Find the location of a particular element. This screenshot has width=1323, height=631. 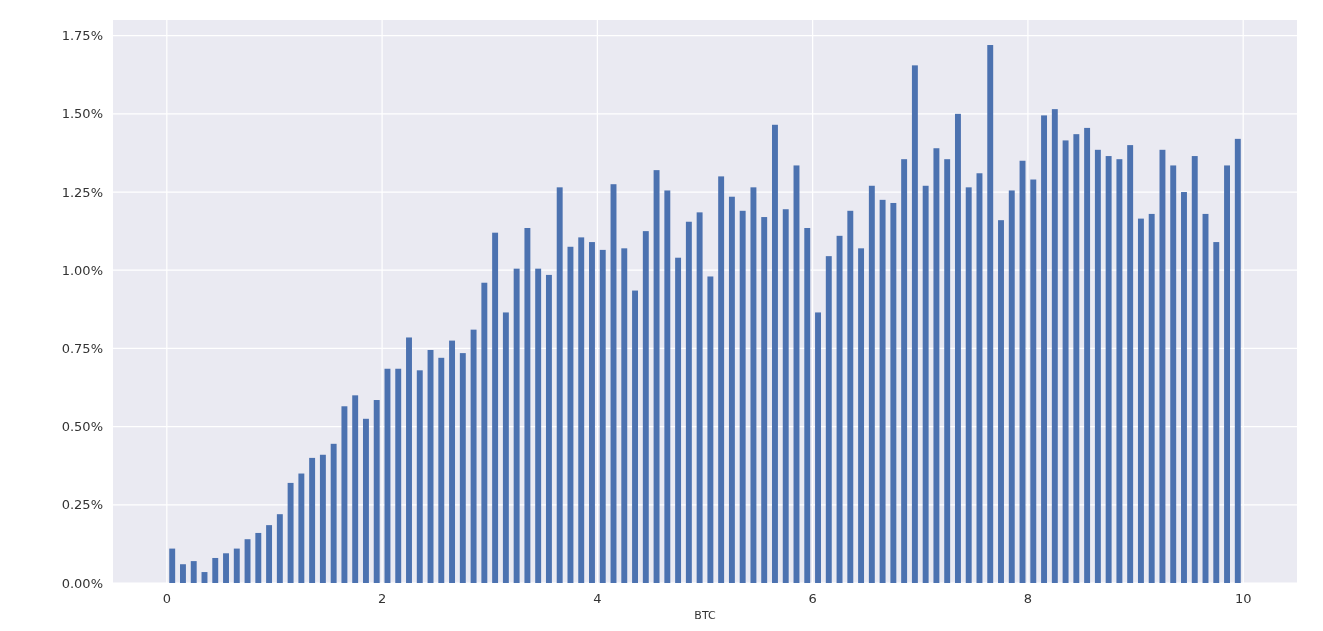

x-tick-label: 2 is located at coordinates (382, 598).